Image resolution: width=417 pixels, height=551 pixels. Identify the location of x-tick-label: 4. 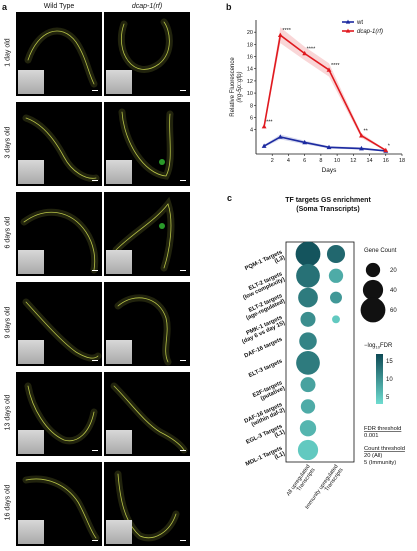
(288, 161).